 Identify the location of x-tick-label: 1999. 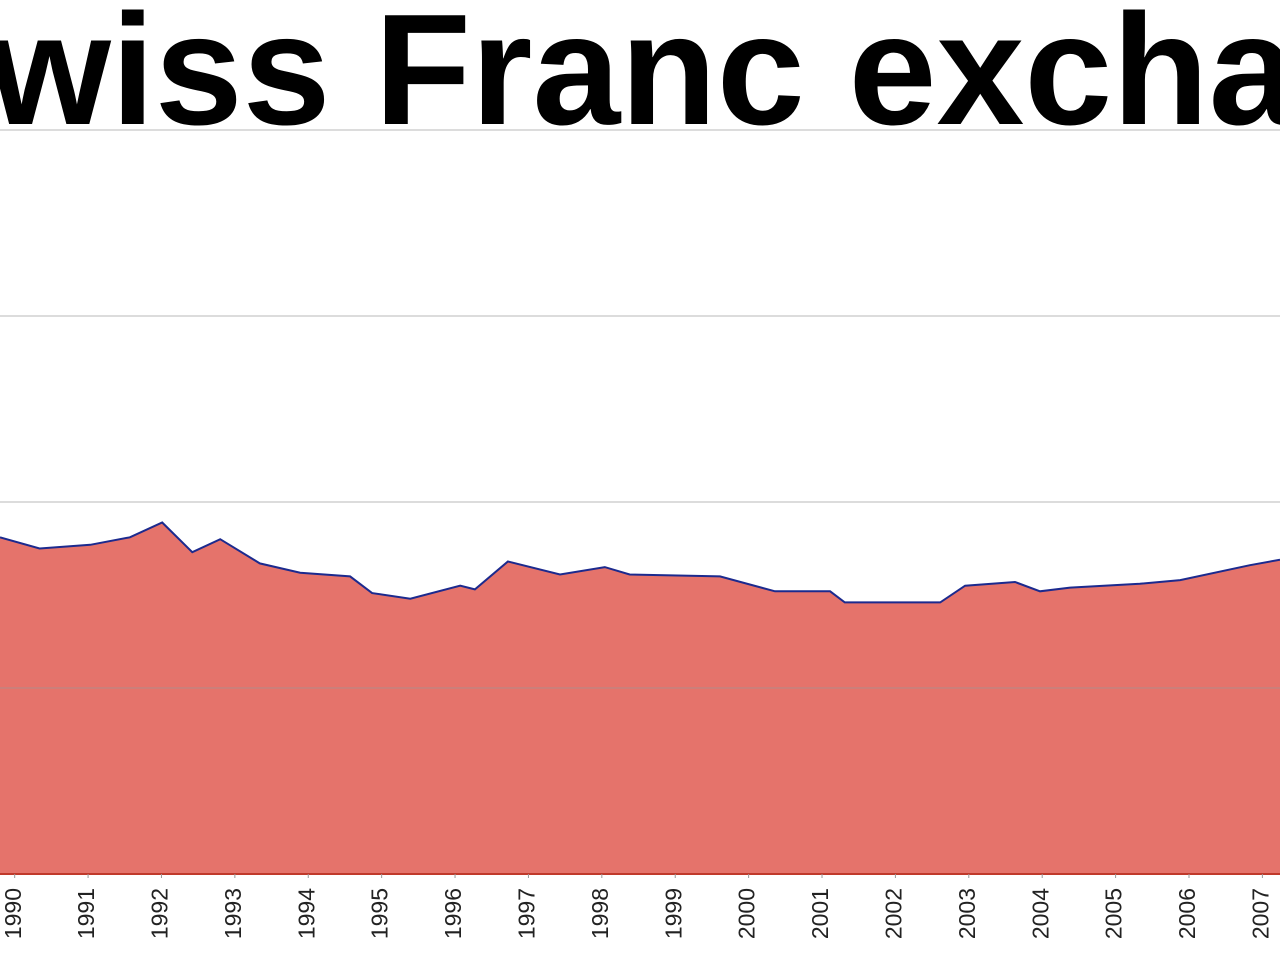
(673, 913).